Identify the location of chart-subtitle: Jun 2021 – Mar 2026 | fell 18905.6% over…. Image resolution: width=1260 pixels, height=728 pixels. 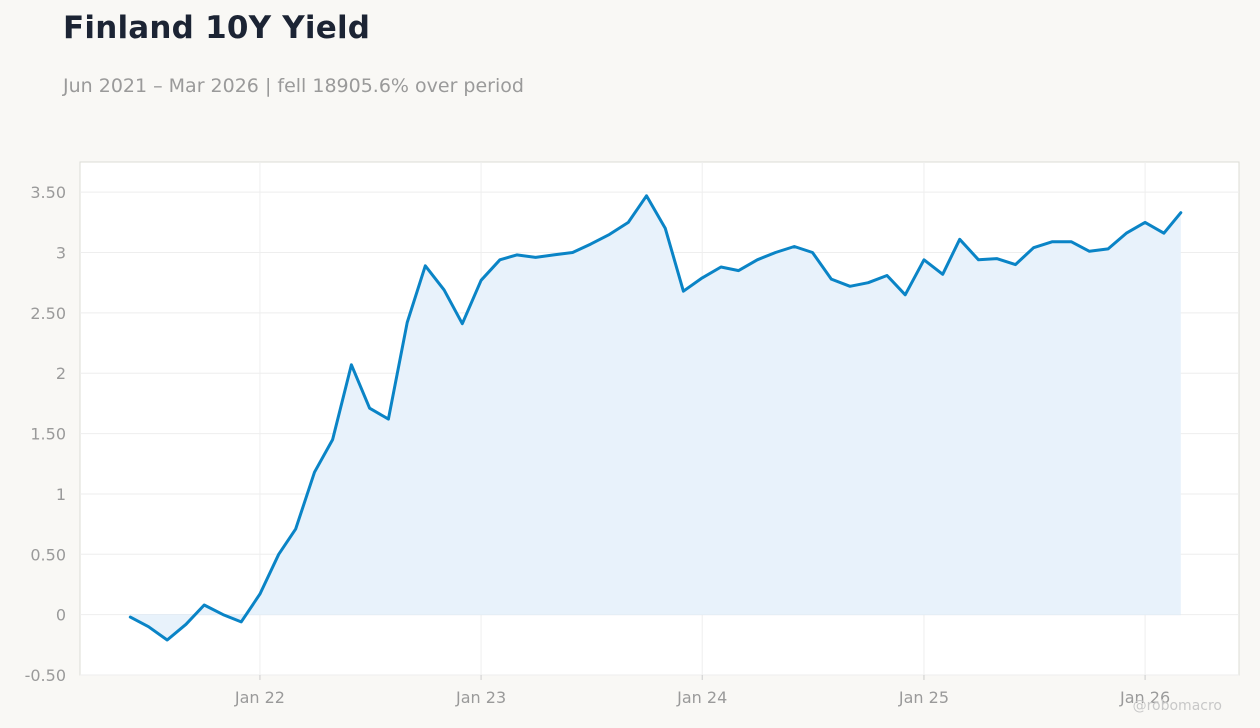
(293, 86).